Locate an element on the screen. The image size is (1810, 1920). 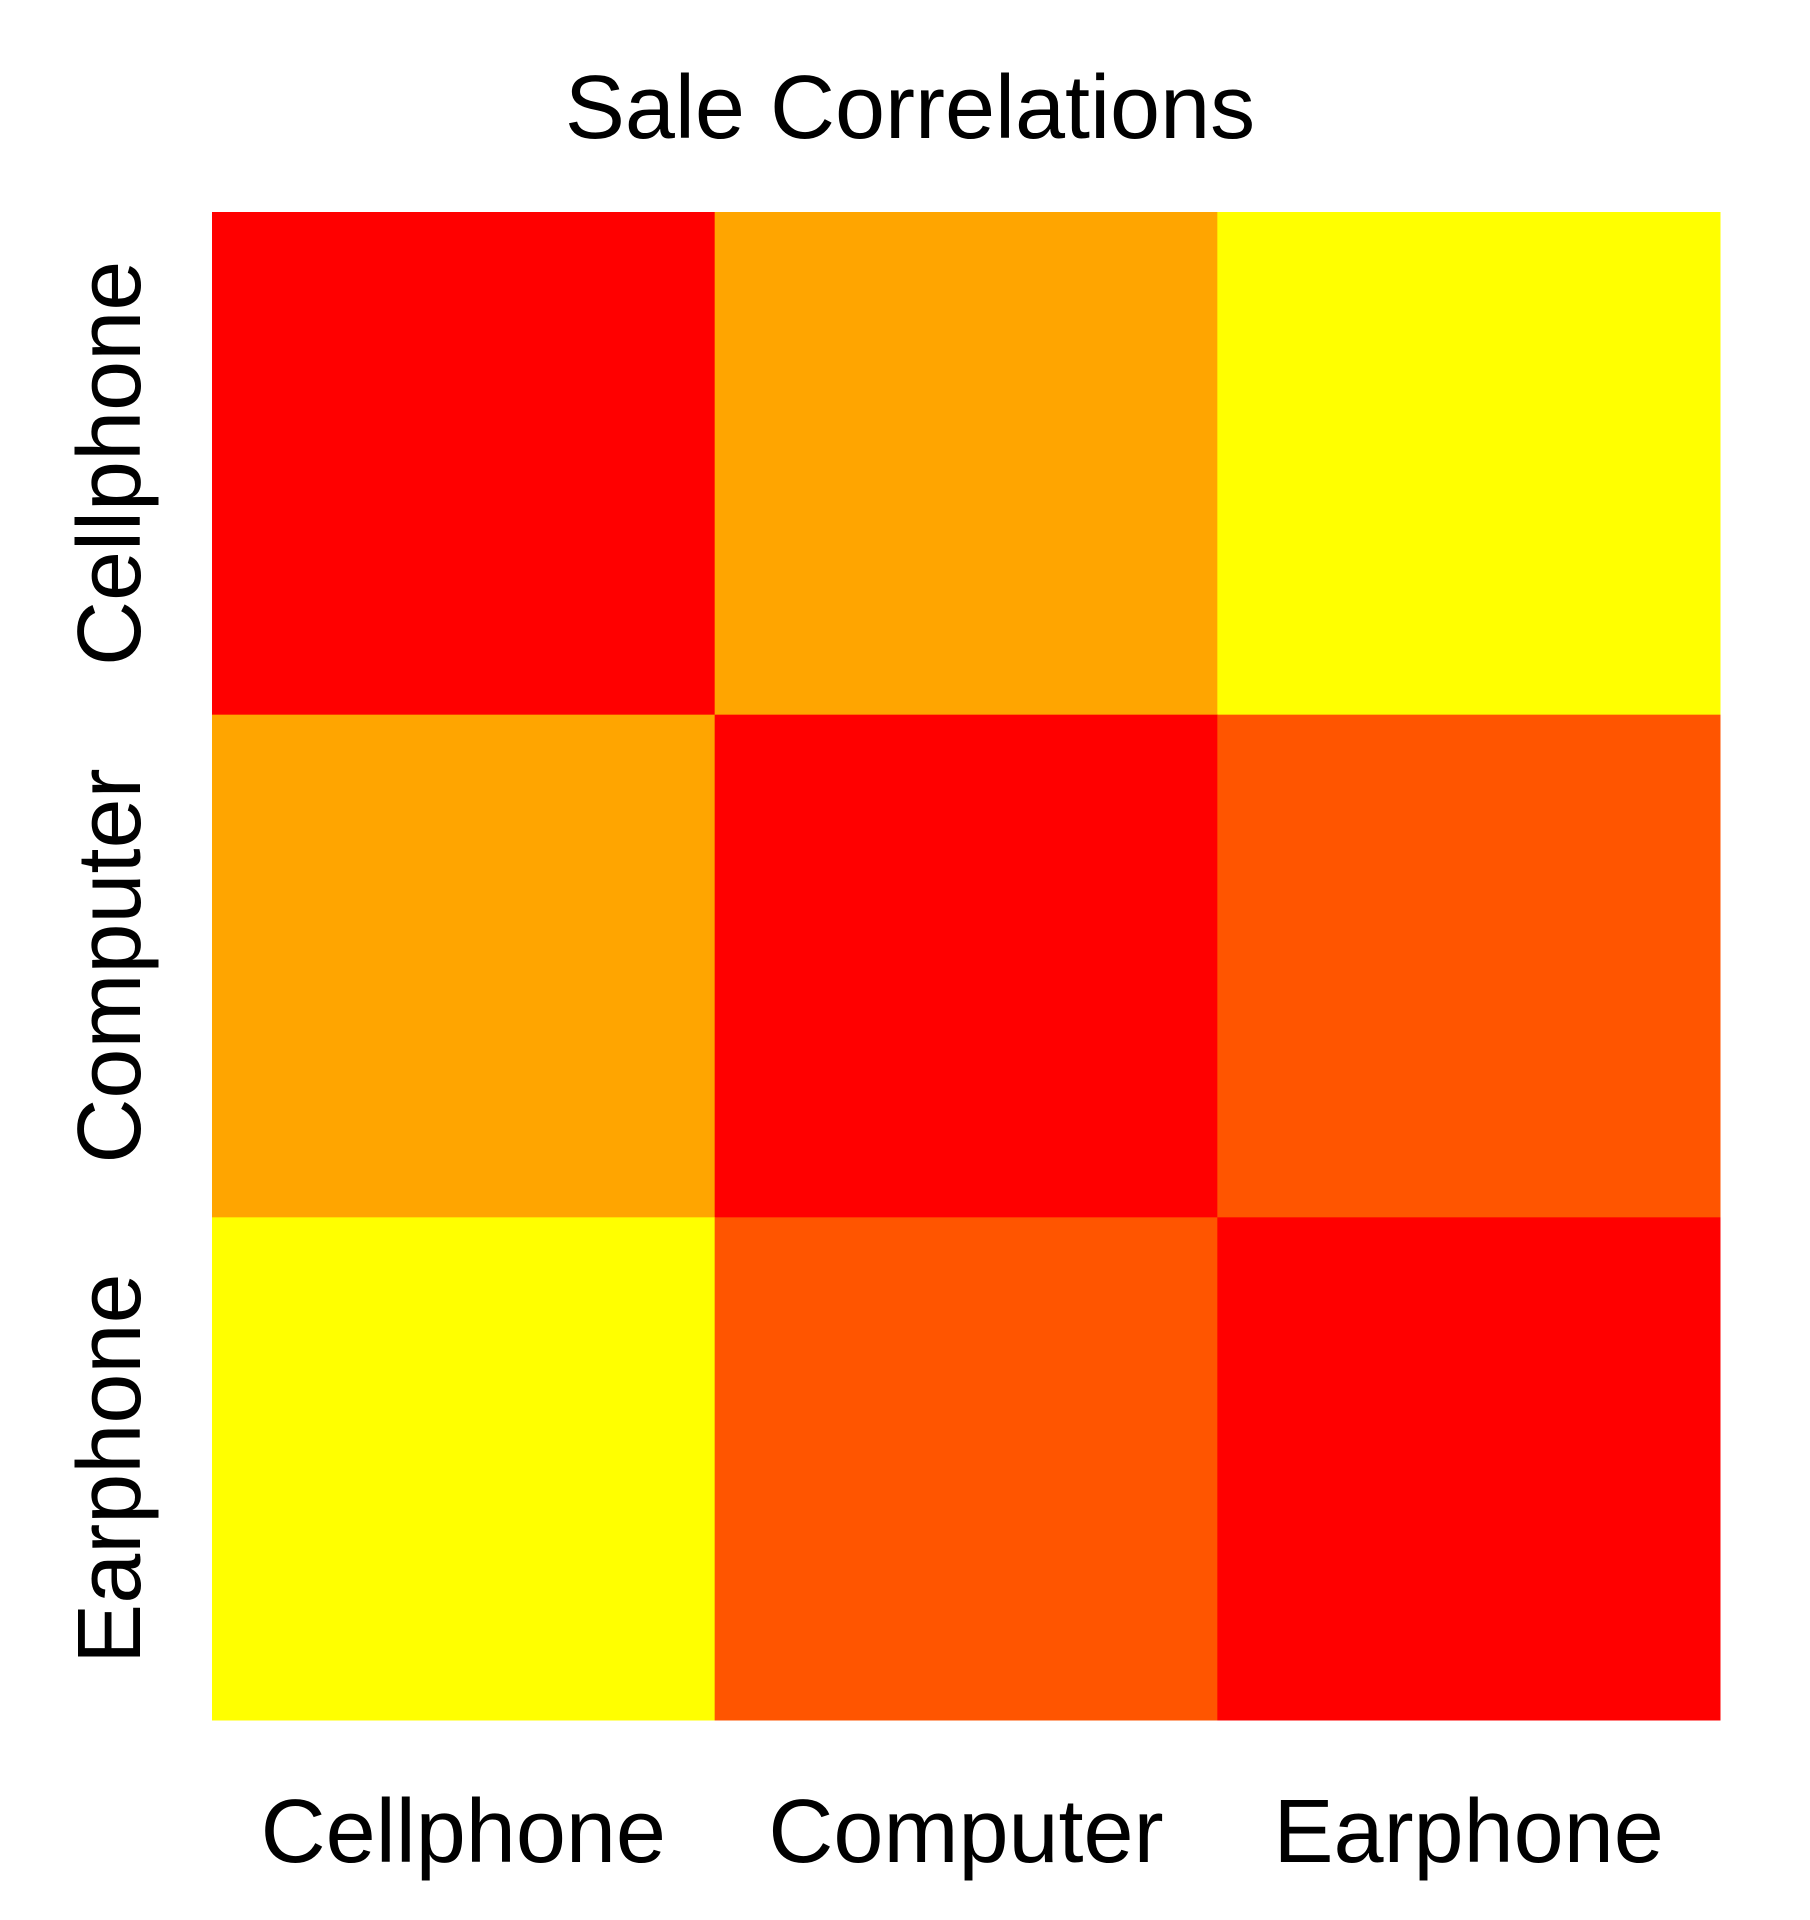
y-tick-label-cellphone: Cellphone is located at coordinates (110, 463).